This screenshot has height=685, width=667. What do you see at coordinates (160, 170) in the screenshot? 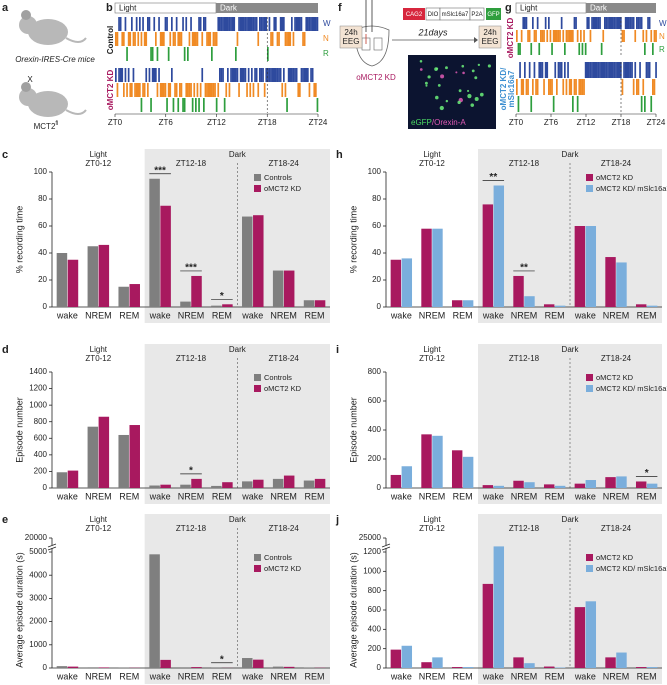
I see `significance: ***` at bounding box center [160, 170].